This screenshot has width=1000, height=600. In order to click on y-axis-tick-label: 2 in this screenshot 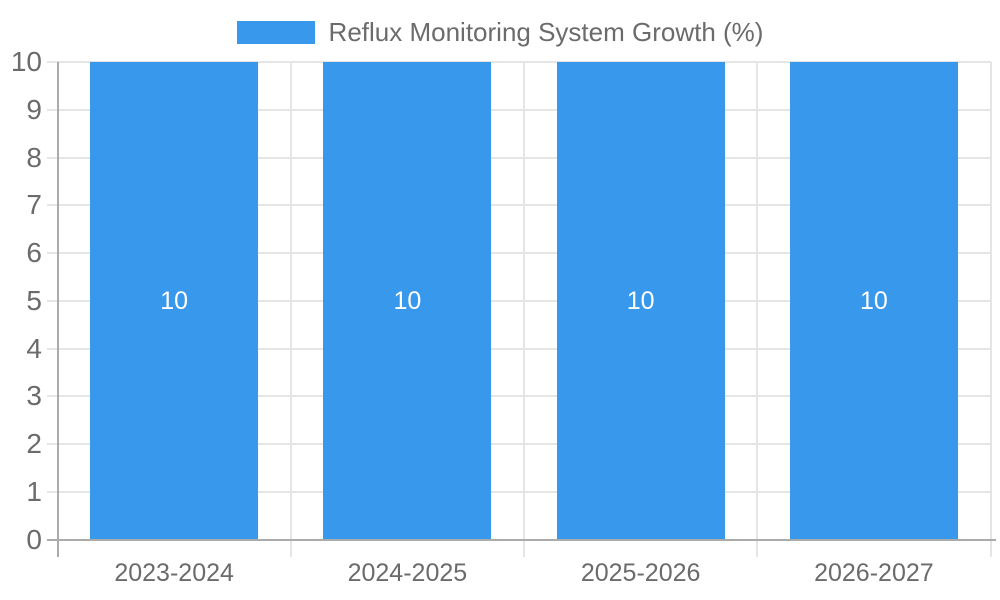, I will do `click(34, 443)`.